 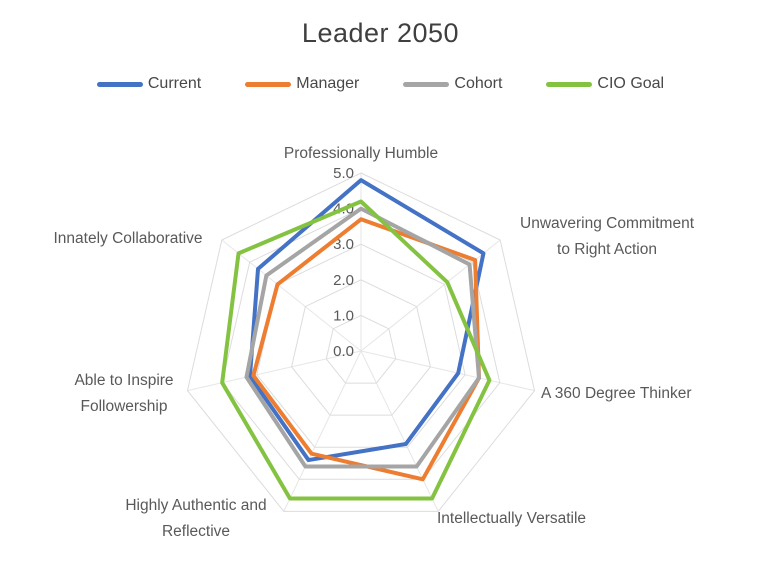 What do you see at coordinates (174, 83) in the screenshot?
I see `legend-label: Current` at bounding box center [174, 83].